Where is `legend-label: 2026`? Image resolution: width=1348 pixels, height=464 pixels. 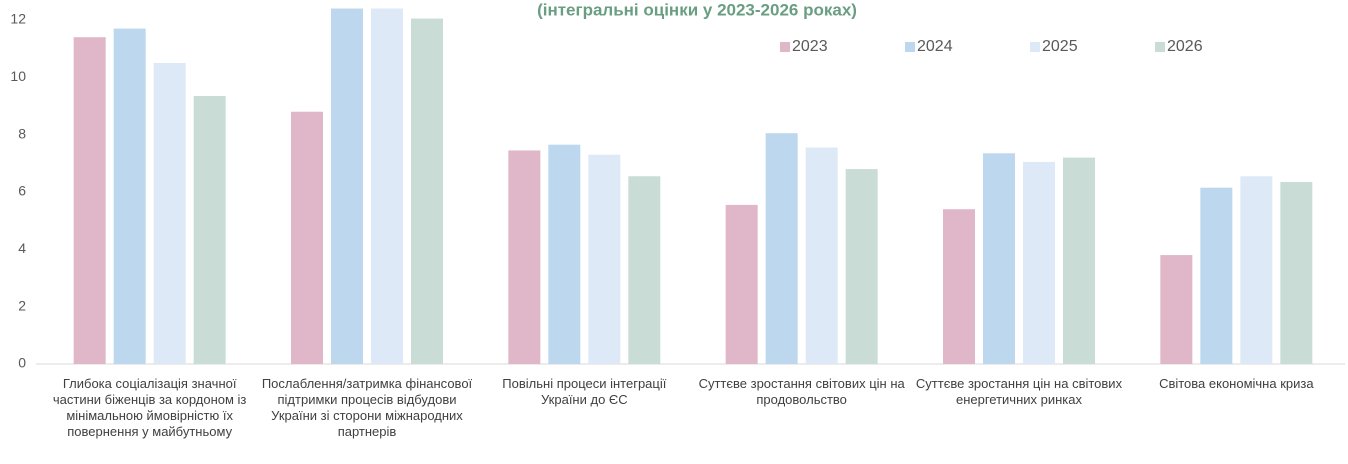 legend-label: 2026 is located at coordinates (1185, 46).